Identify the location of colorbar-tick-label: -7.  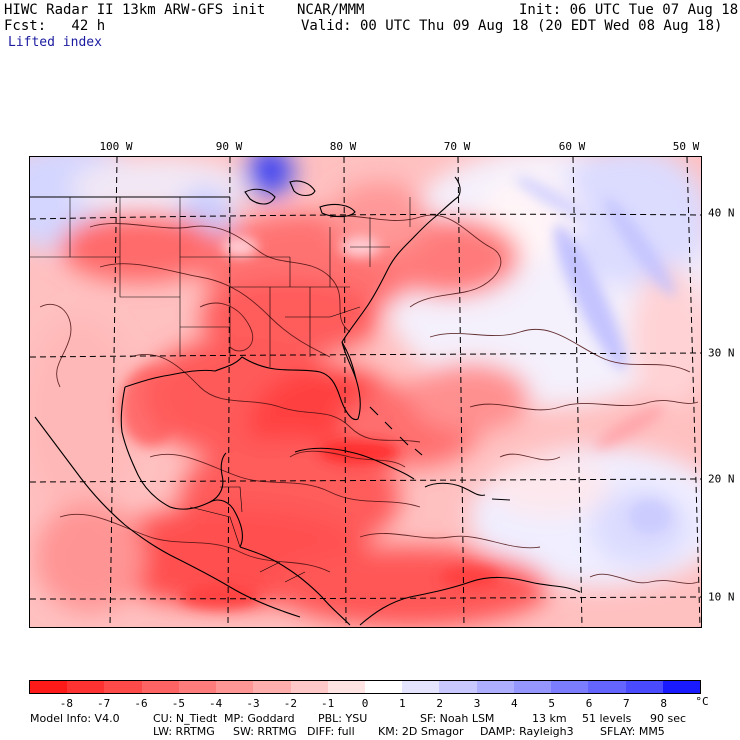
(104, 703).